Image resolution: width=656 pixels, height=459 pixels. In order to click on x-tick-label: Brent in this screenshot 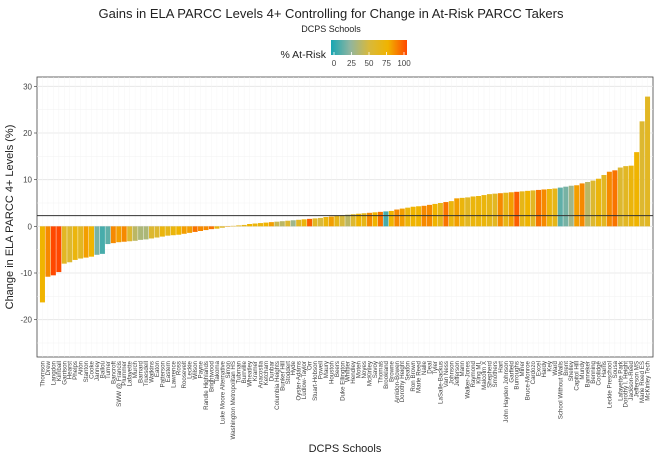, I will do `click(566, 368)`.